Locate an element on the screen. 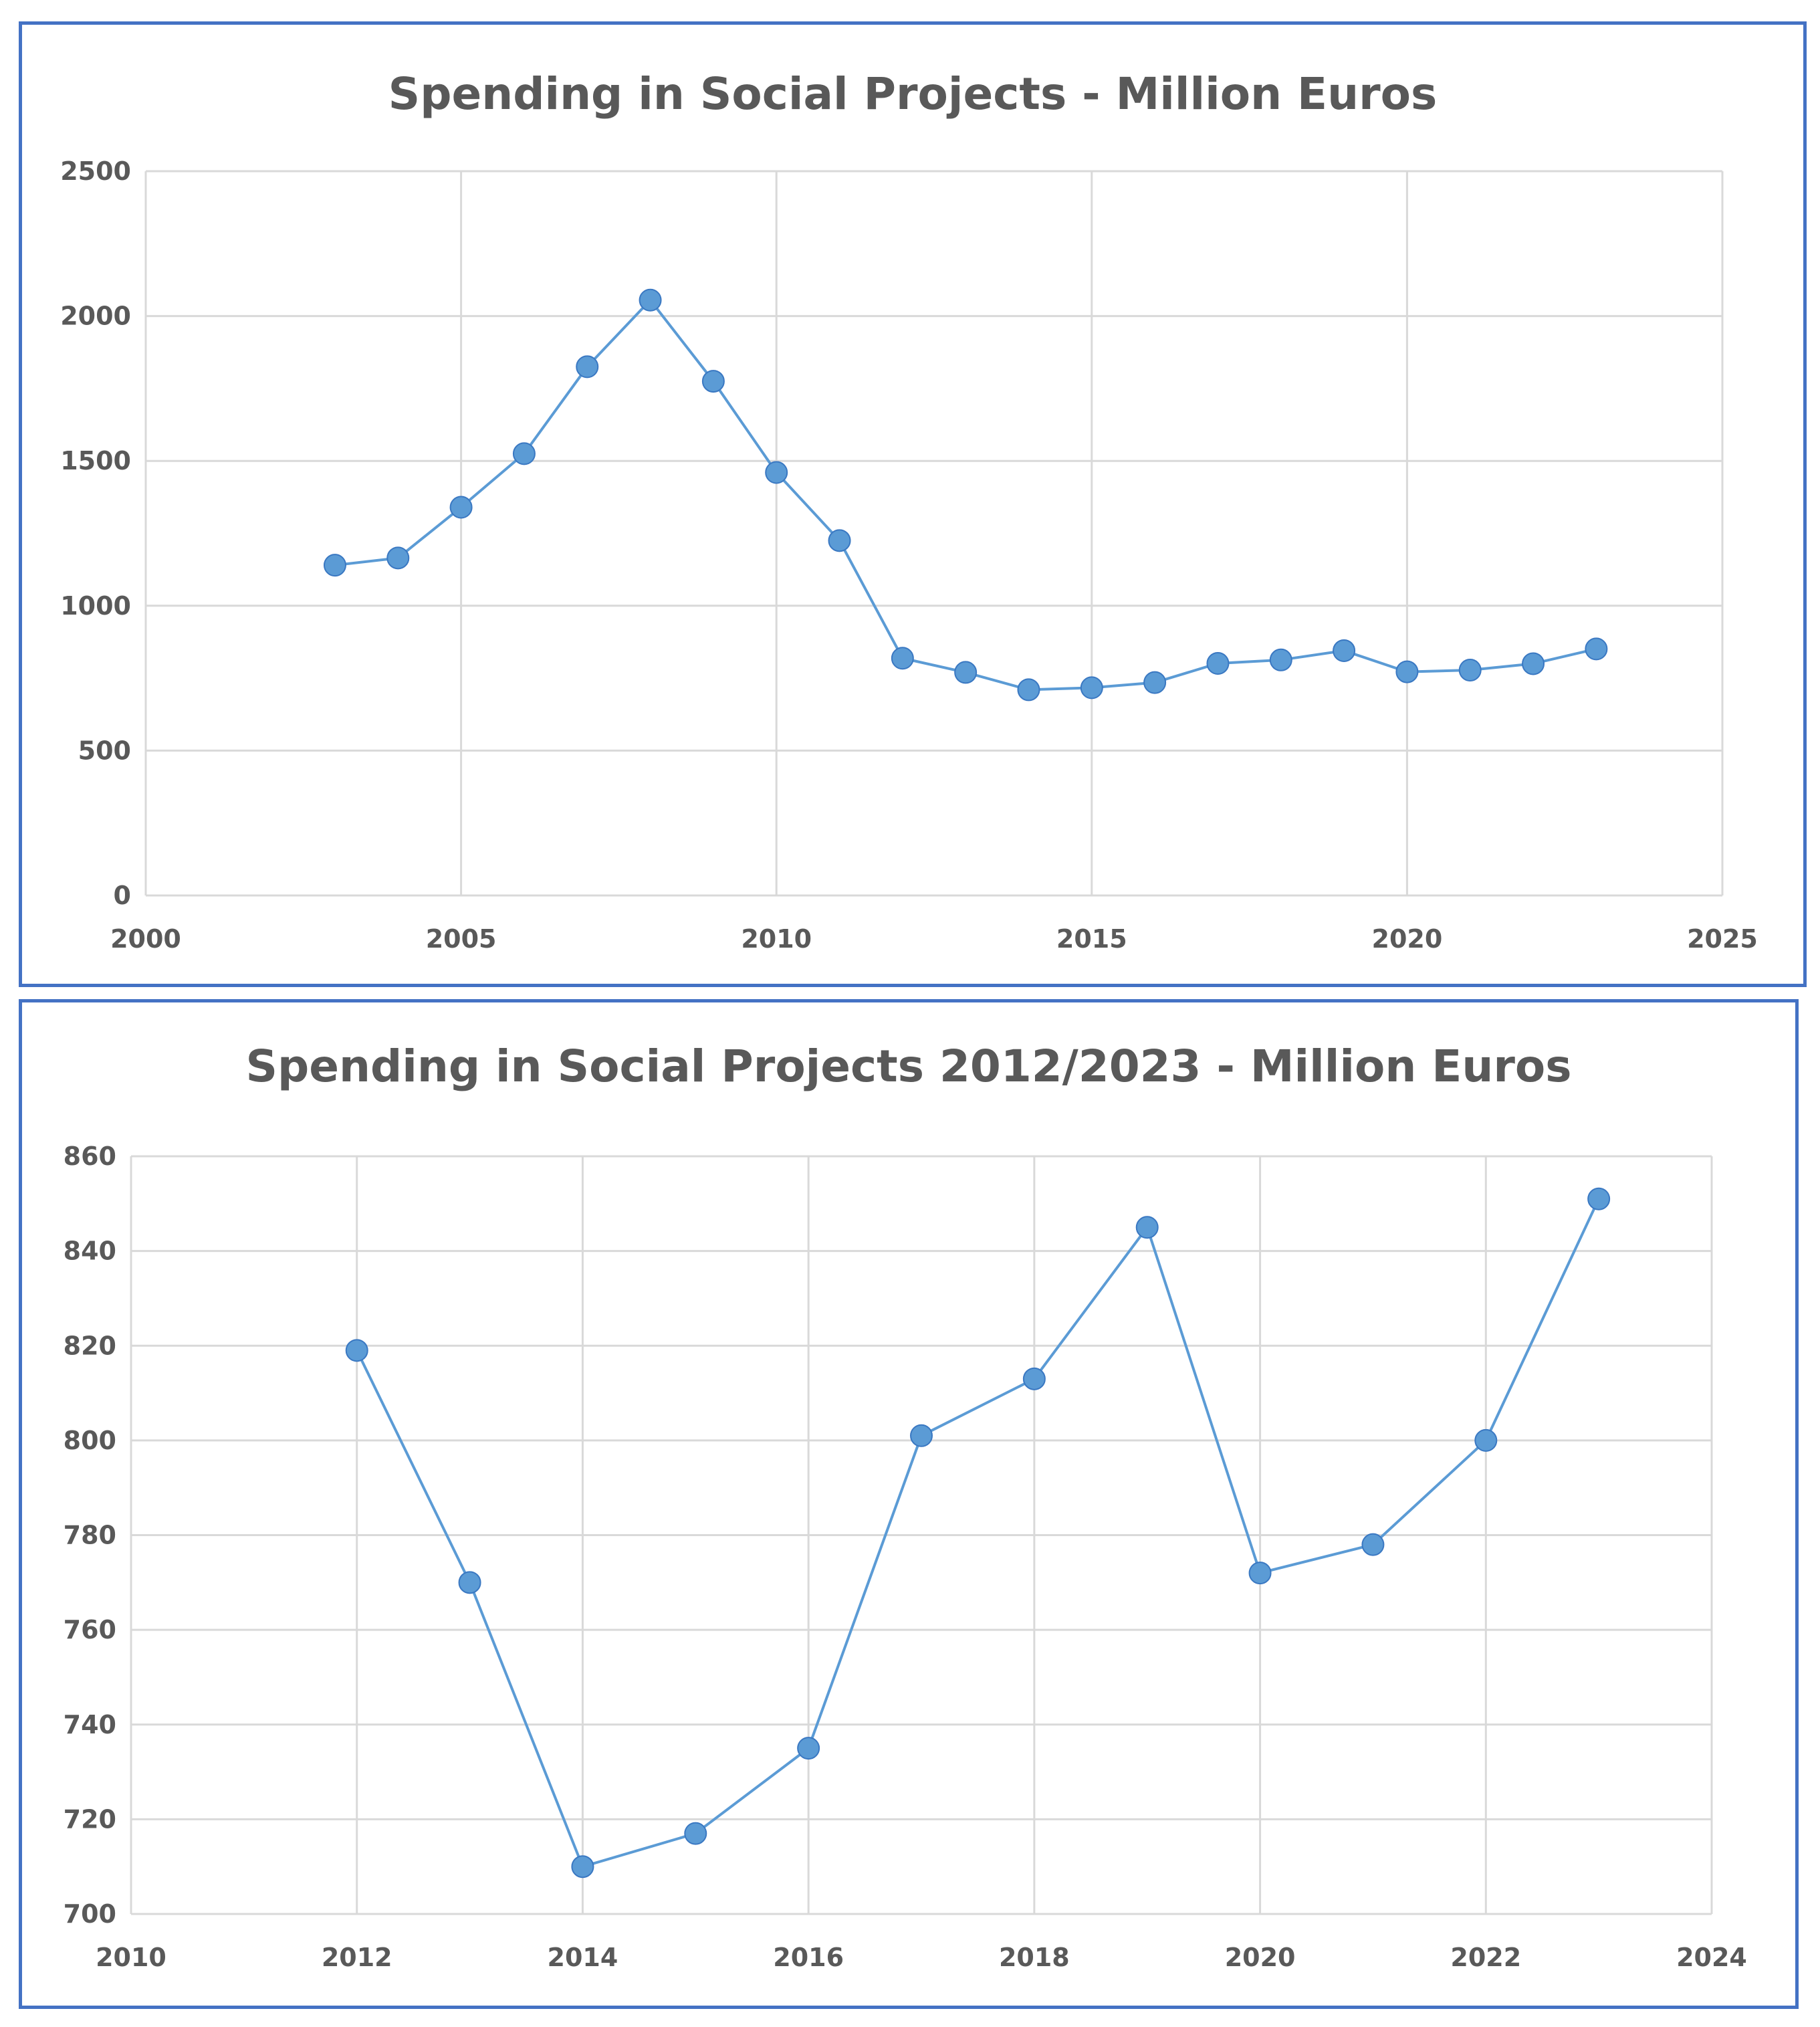 Image resolution: width=1820 pixels, height=2027 pixels. y-tick-label: 760 is located at coordinates (90, 1629).